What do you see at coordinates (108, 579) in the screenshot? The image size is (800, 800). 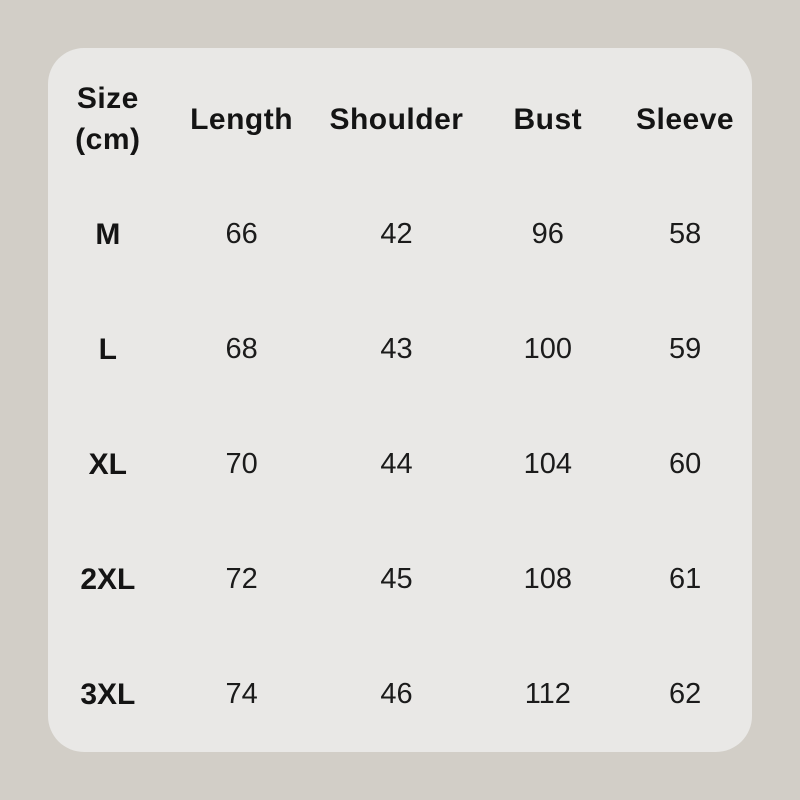 I see `row-size-label: 2XL` at bounding box center [108, 579].